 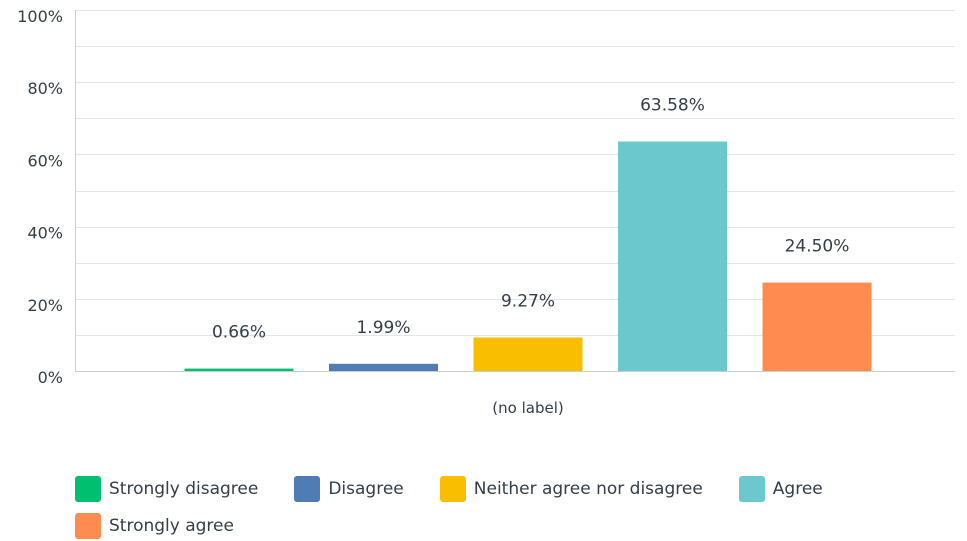 What do you see at coordinates (40, 197) in the screenshot?
I see `y-axis-tick-labels: 0% 20% 40% 60% 80% 100%` at bounding box center [40, 197].